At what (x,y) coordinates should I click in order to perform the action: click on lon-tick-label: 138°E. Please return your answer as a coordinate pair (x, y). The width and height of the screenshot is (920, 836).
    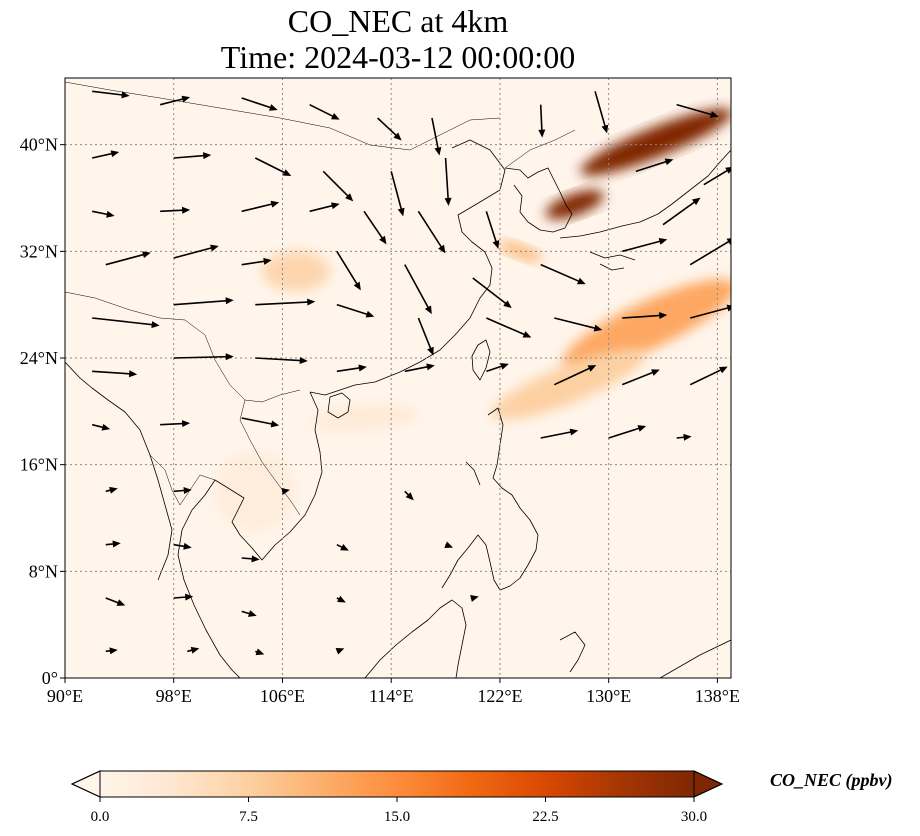
    Looking at the image, I should click on (717, 696).